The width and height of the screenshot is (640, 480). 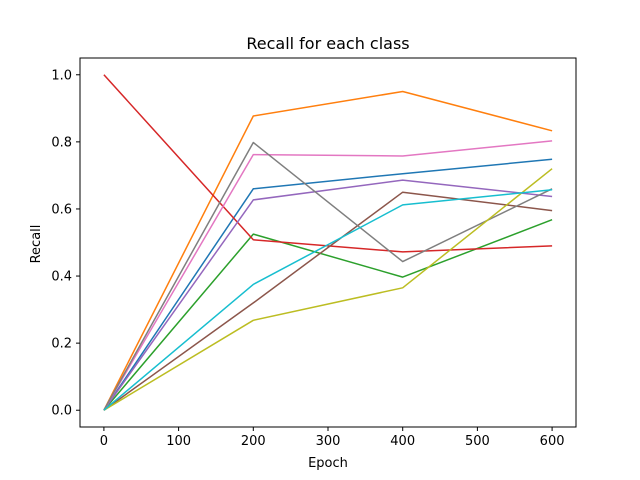 What do you see at coordinates (61, 209) in the screenshot?
I see `y-tick-label: 0.6` at bounding box center [61, 209].